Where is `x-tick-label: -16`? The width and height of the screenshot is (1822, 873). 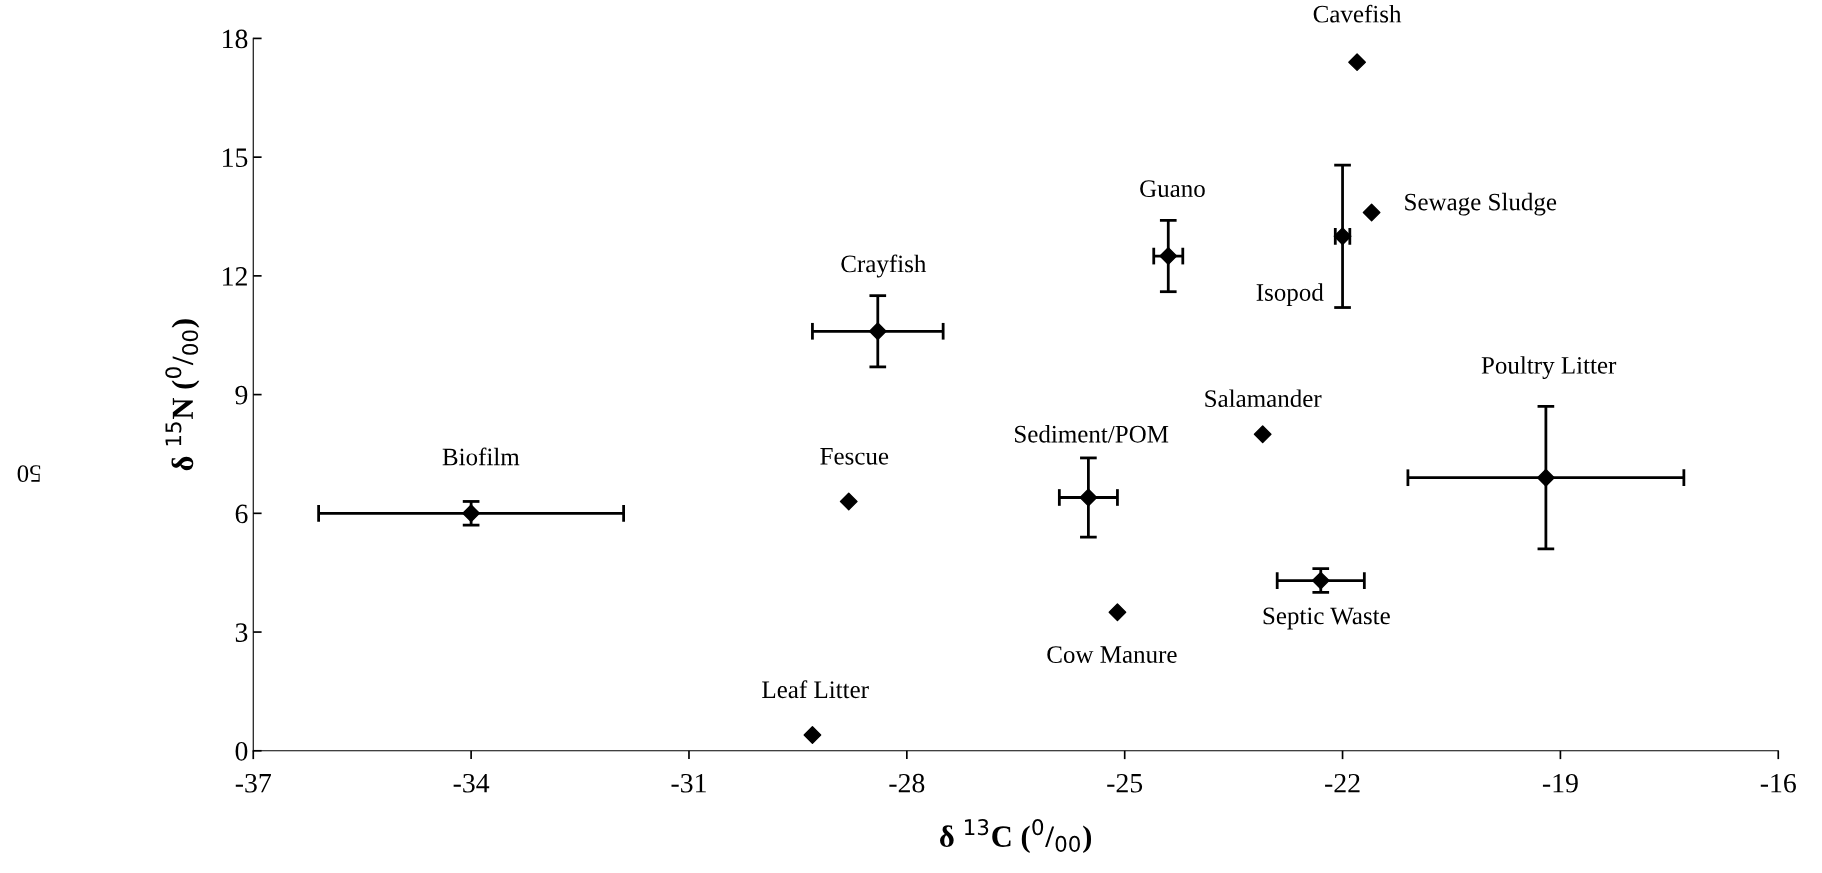
x-tick-label: -16 is located at coordinates (1778, 783).